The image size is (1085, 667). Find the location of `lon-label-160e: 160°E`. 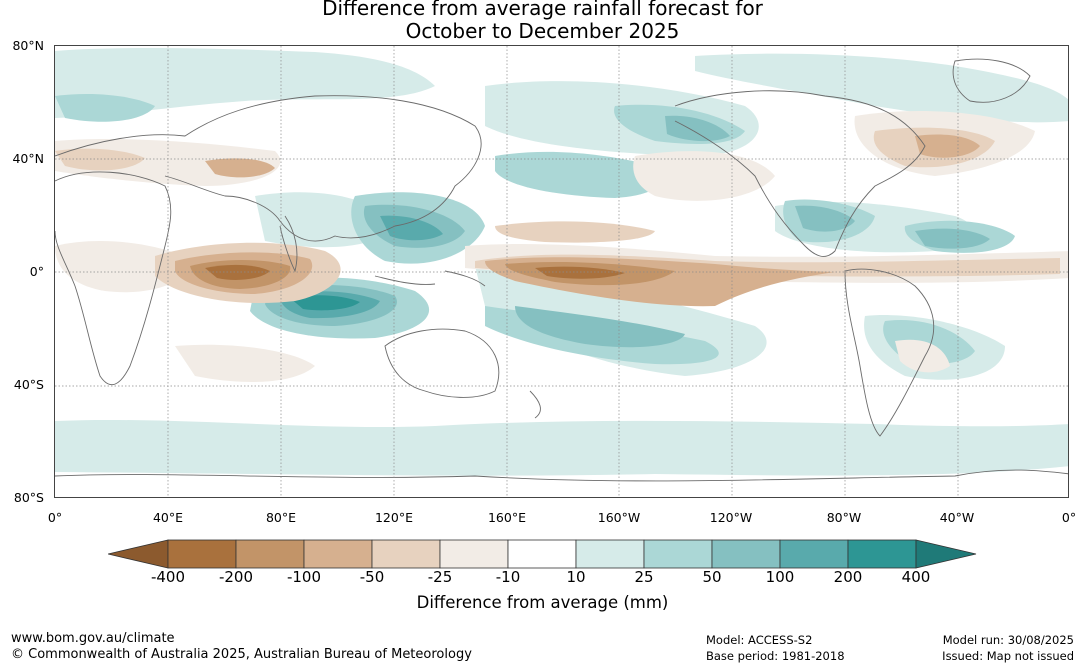

lon-label-160e: 160°E is located at coordinates (506, 517).